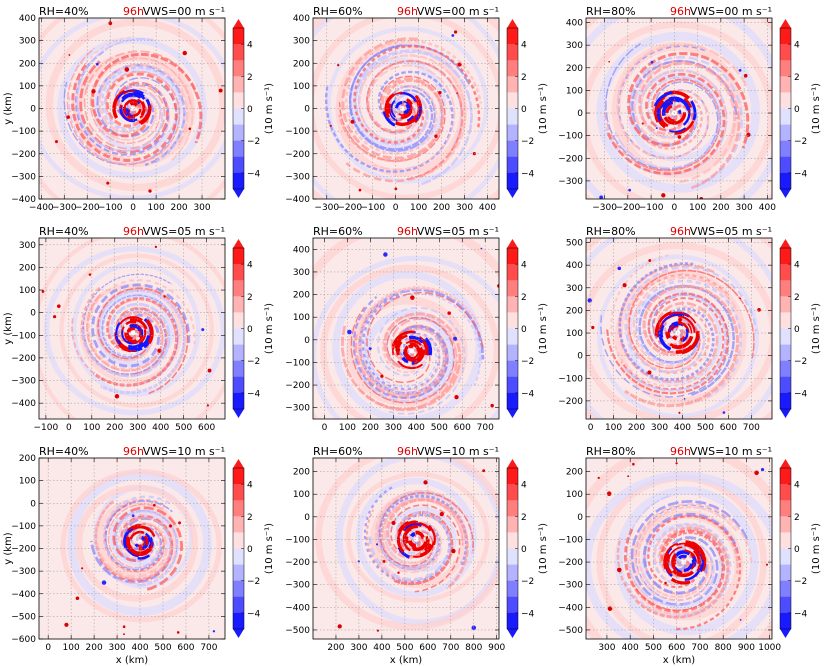 The width and height of the screenshot is (827, 666). I want to click on y-tick-label: 0, so click(307, 518).